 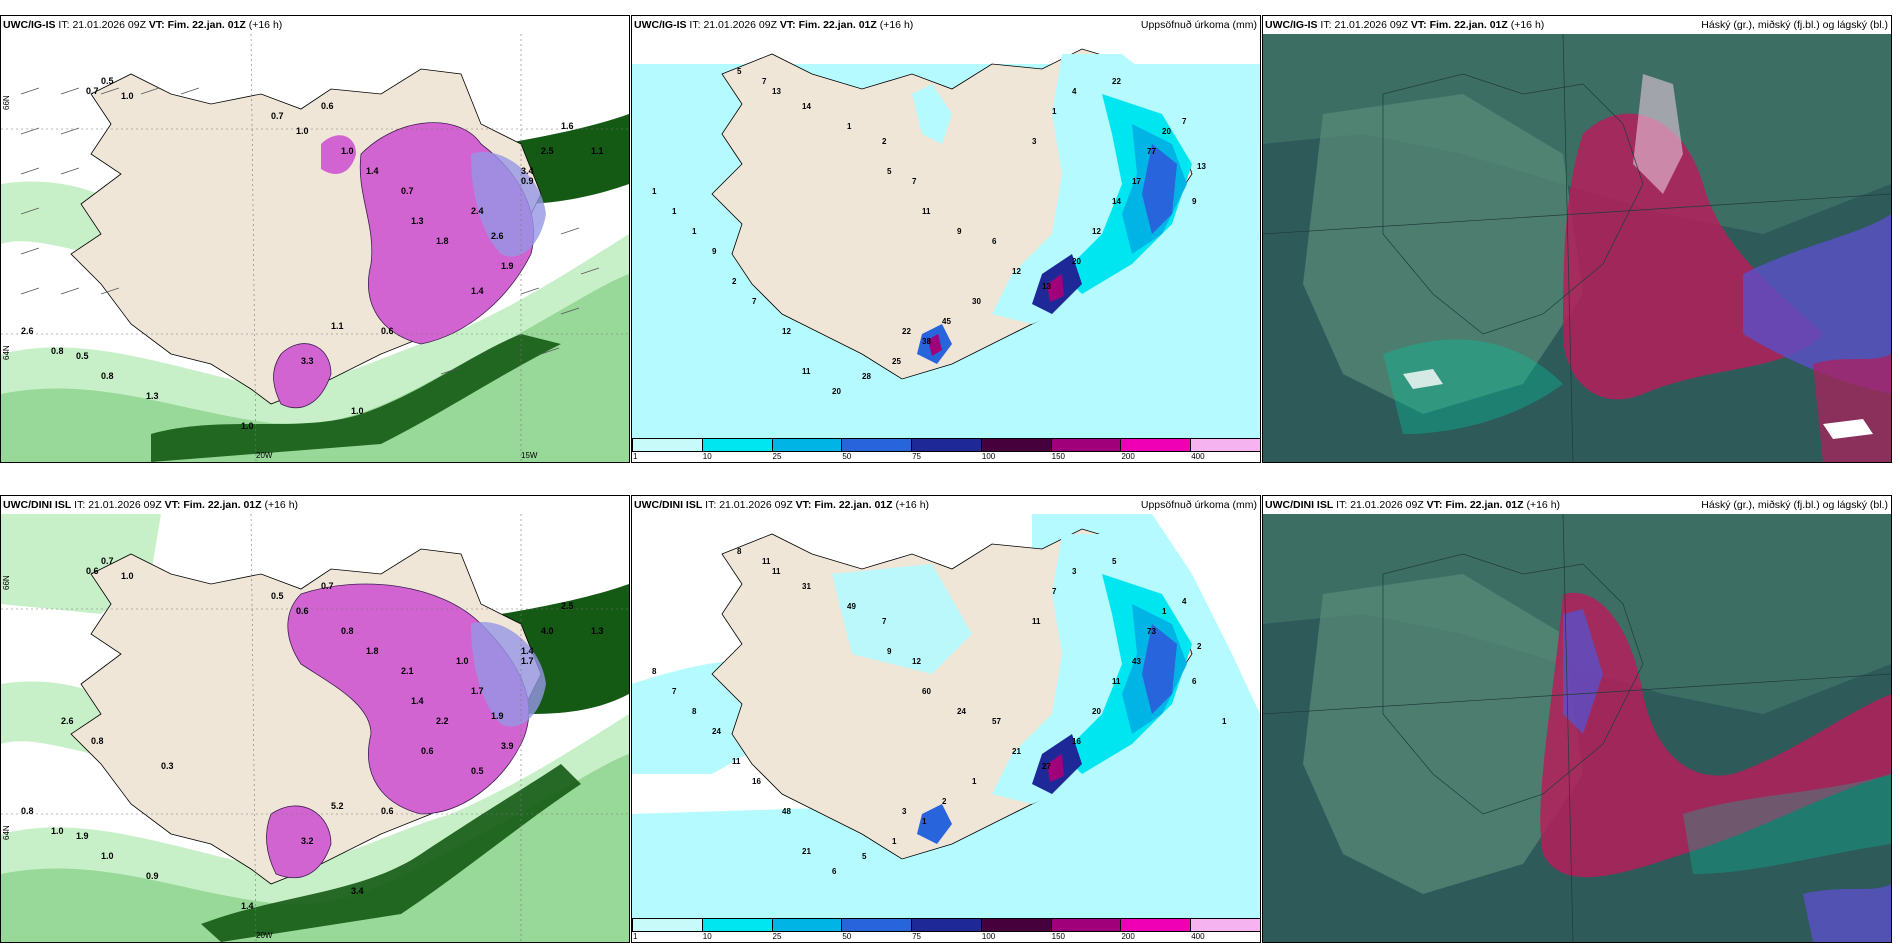 I want to click on value-label: 12, so click(x=786, y=331).